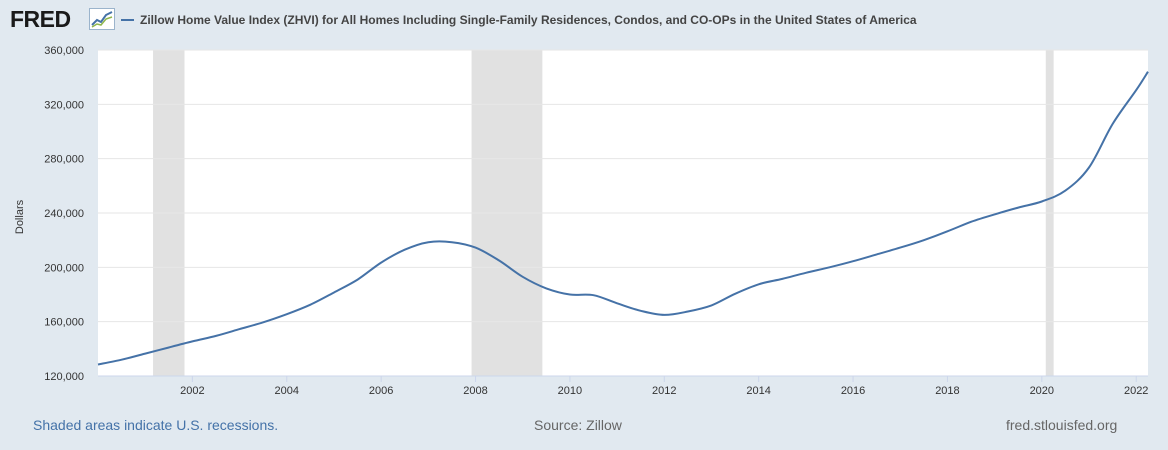 The width and height of the screenshot is (1168, 450). I want to click on x-tick-label: 2010, so click(570, 391).